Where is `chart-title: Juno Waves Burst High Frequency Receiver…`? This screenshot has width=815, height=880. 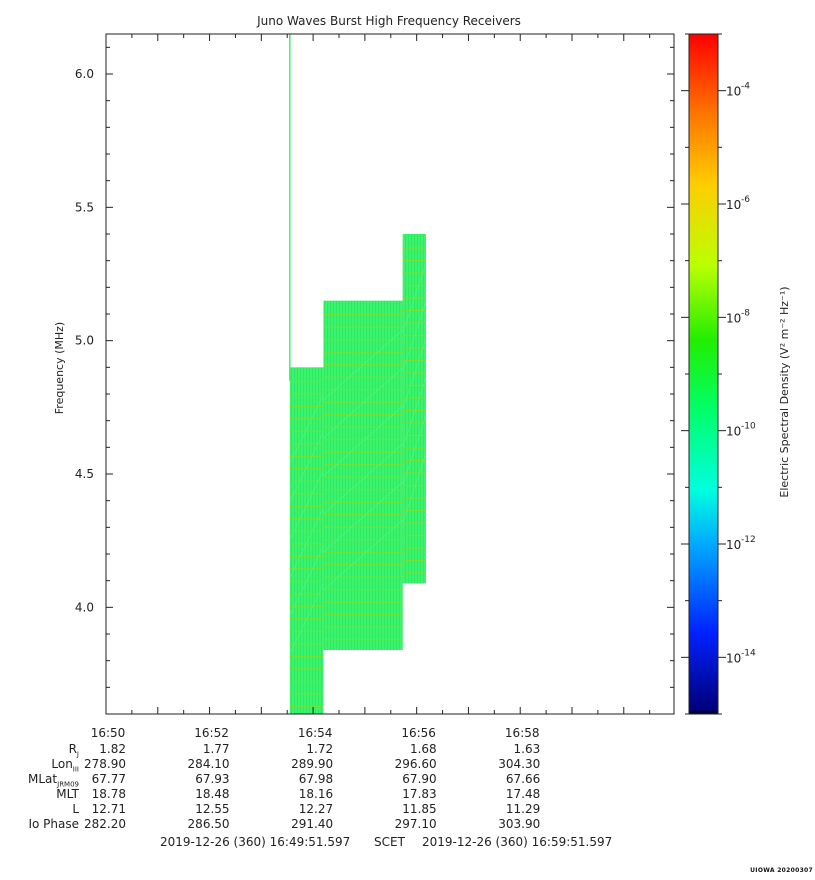
chart-title: Juno Waves Burst High Frequency Receiver… is located at coordinates (388, 21).